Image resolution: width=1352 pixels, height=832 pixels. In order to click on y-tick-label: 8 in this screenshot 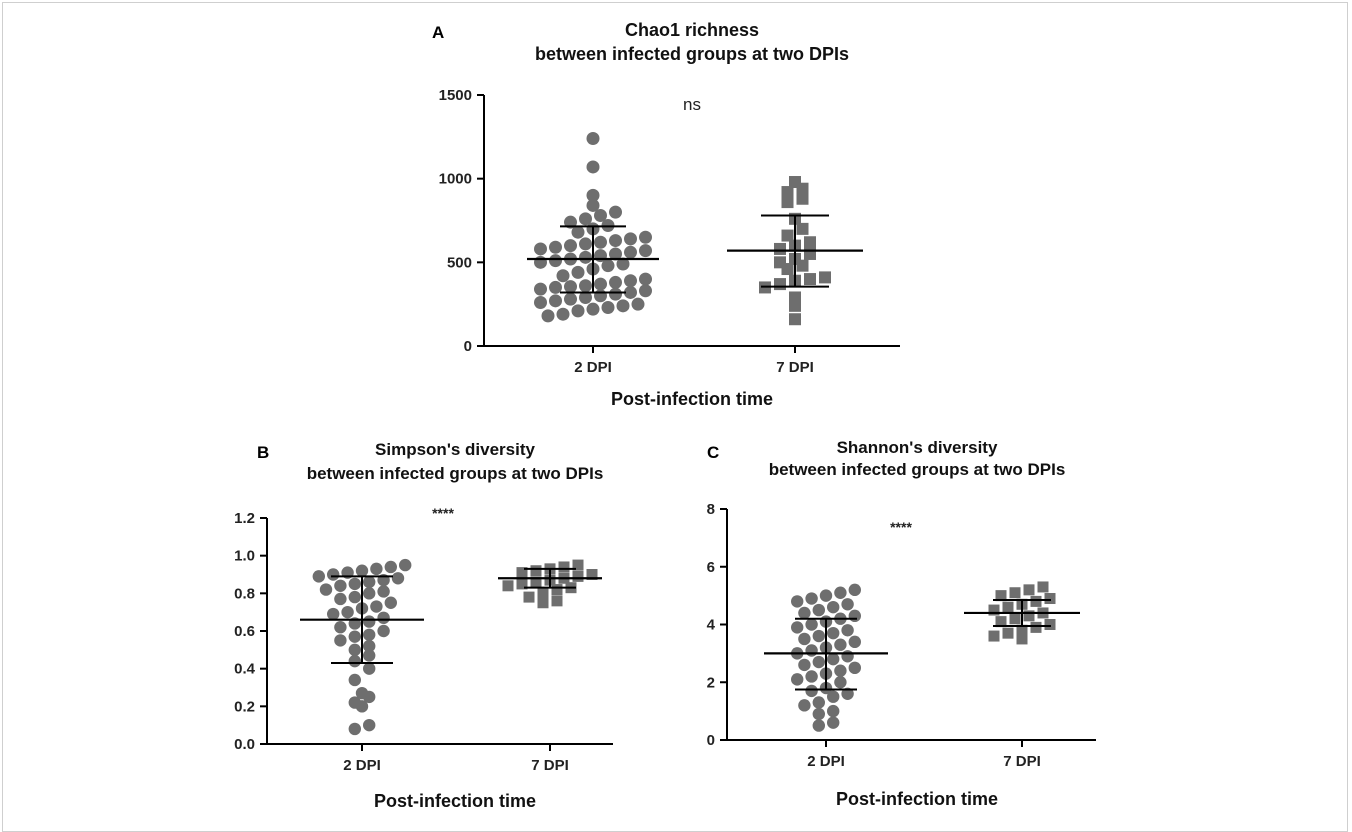, I will do `click(711, 509)`.